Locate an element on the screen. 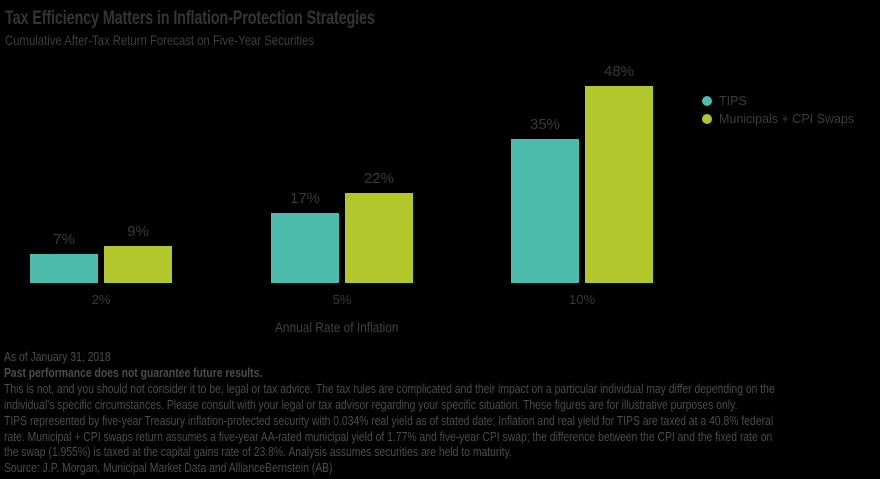 Image resolution: width=880 pixels, height=479 pixels. bar-value-label-municipals-10%: 48% is located at coordinates (619, 71).